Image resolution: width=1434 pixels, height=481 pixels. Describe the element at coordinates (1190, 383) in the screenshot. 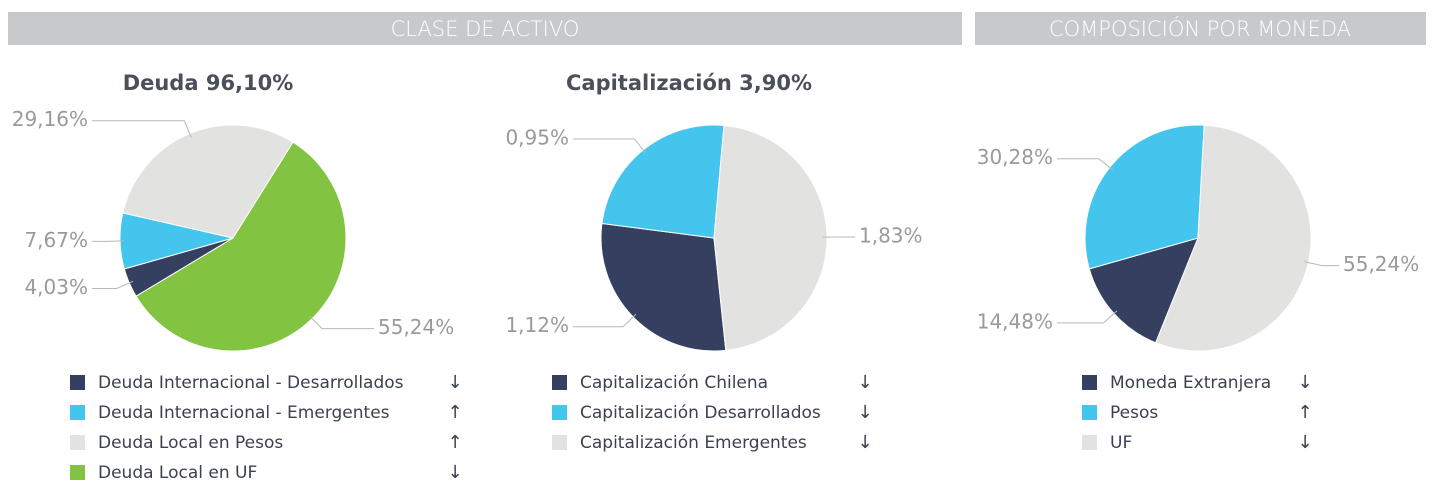

I see `legend-label: Moneda Extranjera` at that location.